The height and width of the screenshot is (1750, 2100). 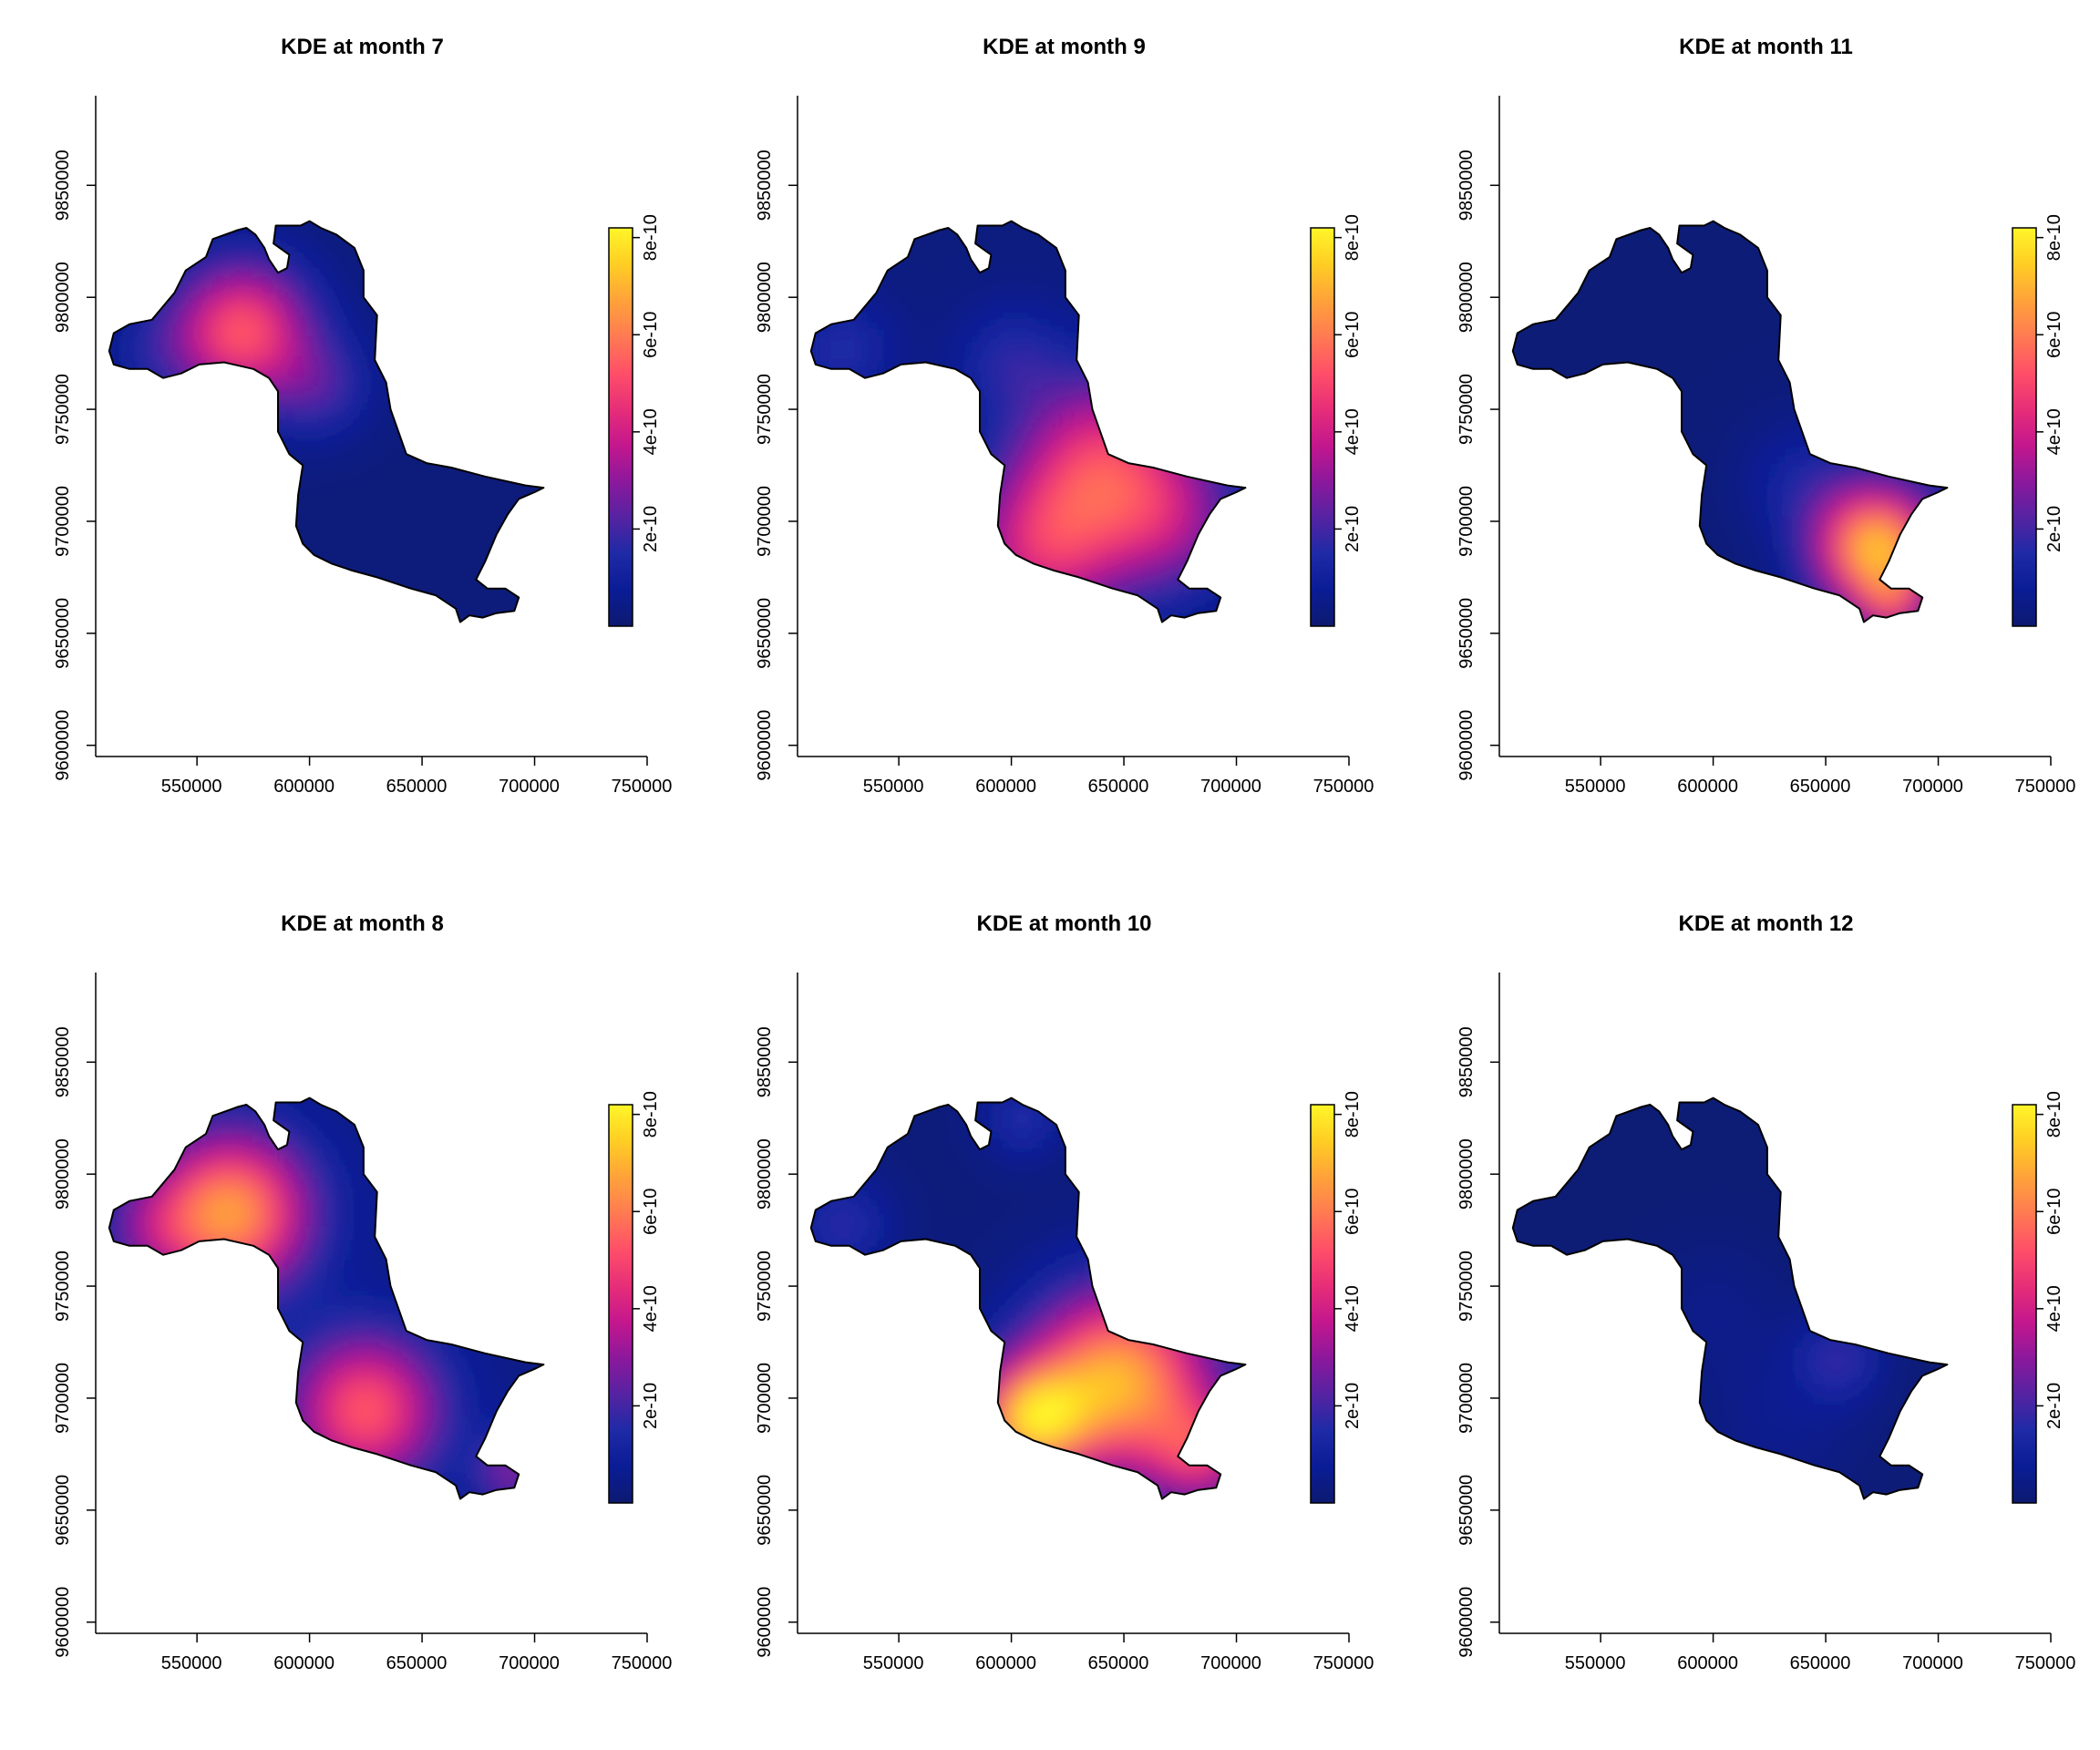 I want to click on y-tick-label: 9800000, so click(x=63, y=298).